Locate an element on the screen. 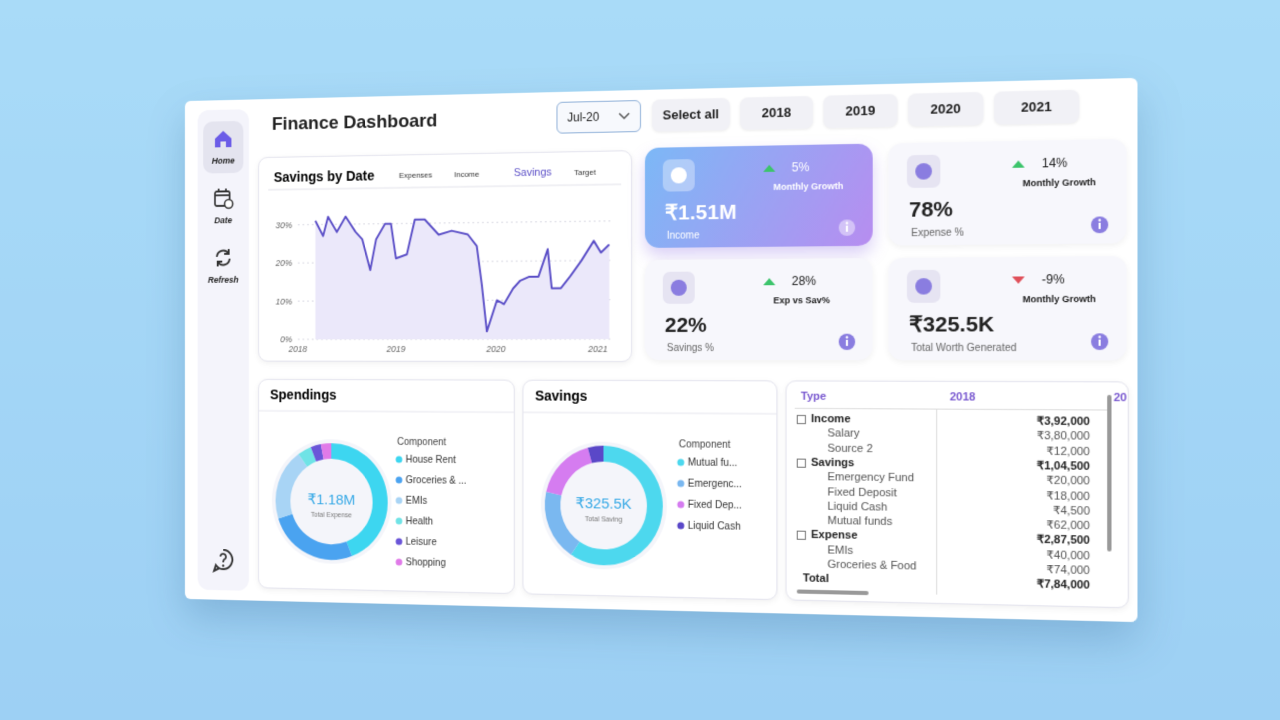  help-icon is located at coordinates (223, 560).